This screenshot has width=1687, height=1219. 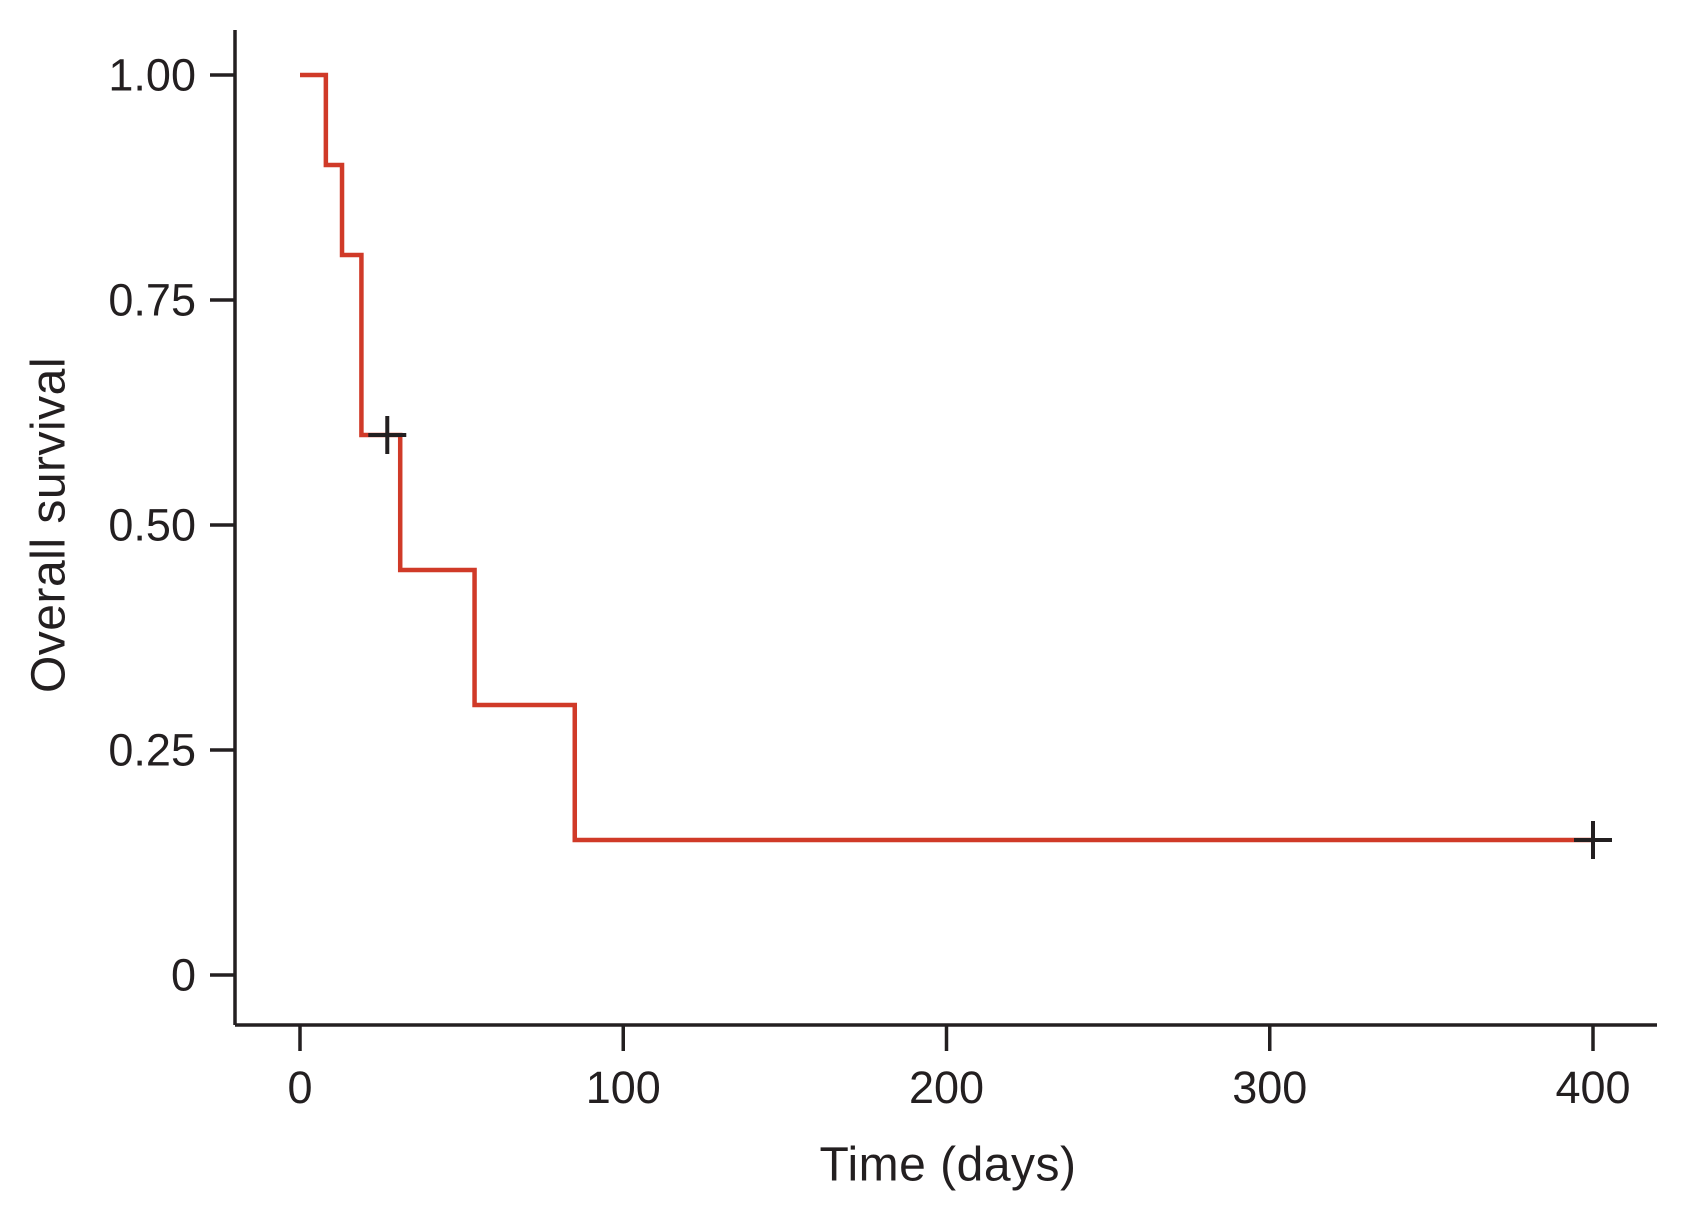 I want to click on x-axis-title: Time (days), so click(x=948, y=1165).